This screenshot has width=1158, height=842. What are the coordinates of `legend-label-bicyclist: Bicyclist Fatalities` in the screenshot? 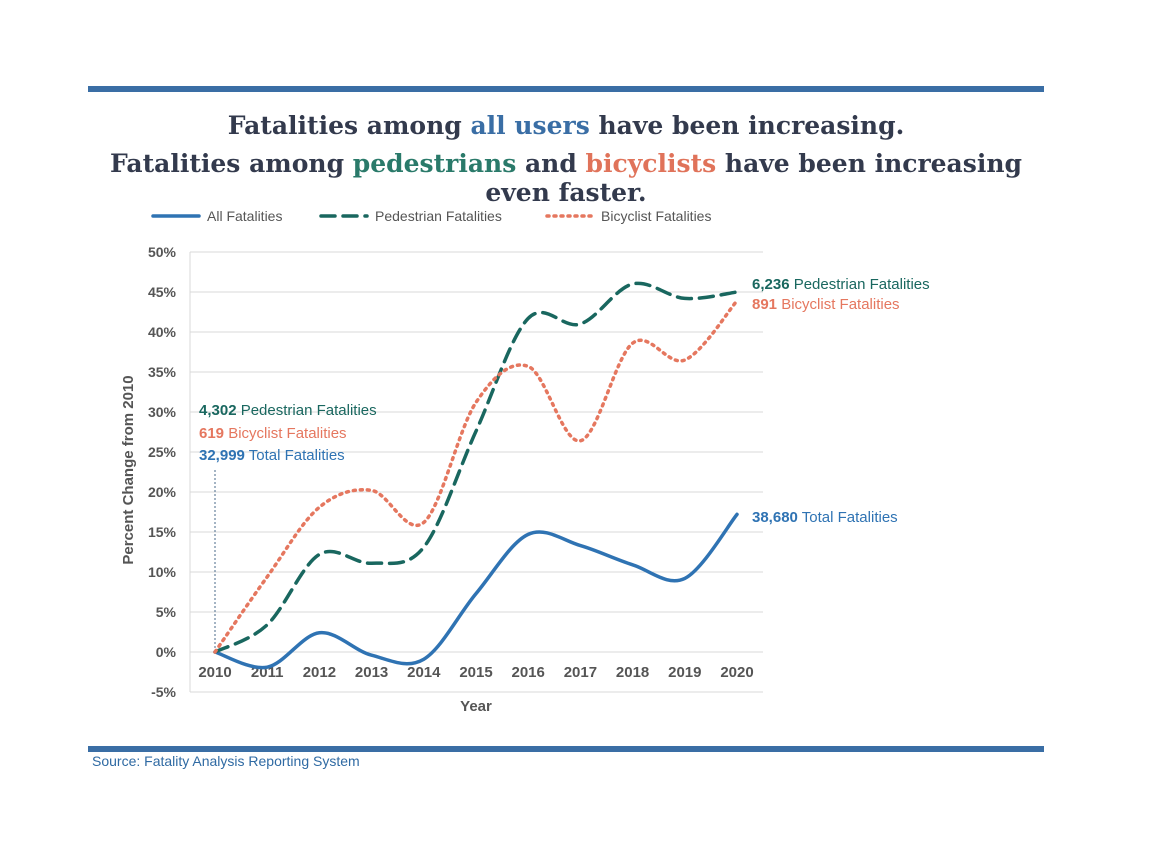 It's located at (656, 216).